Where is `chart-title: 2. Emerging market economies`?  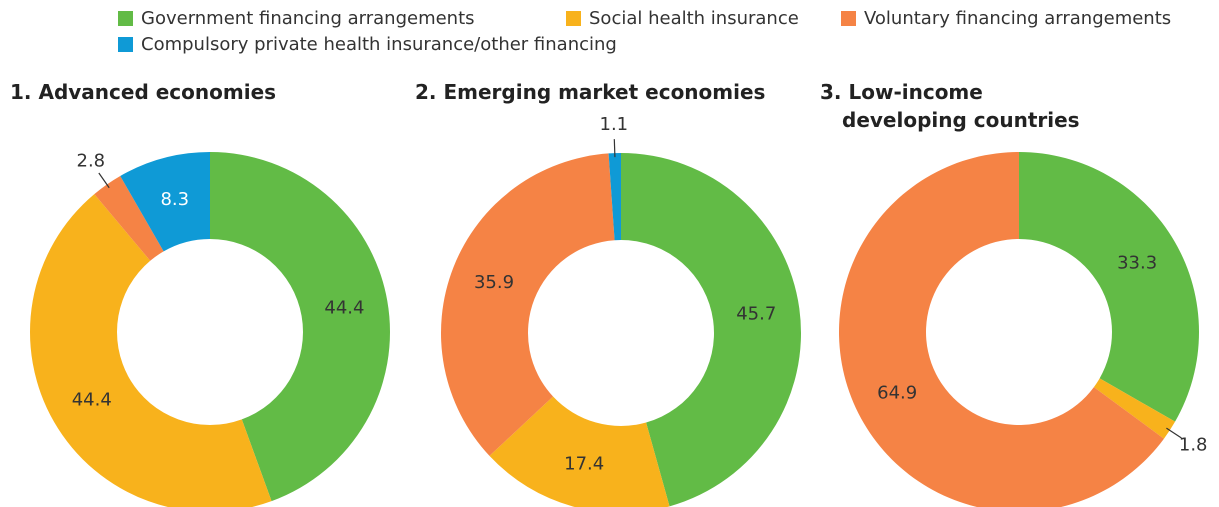
chart-title: 2. Emerging market economies is located at coordinates (590, 92).